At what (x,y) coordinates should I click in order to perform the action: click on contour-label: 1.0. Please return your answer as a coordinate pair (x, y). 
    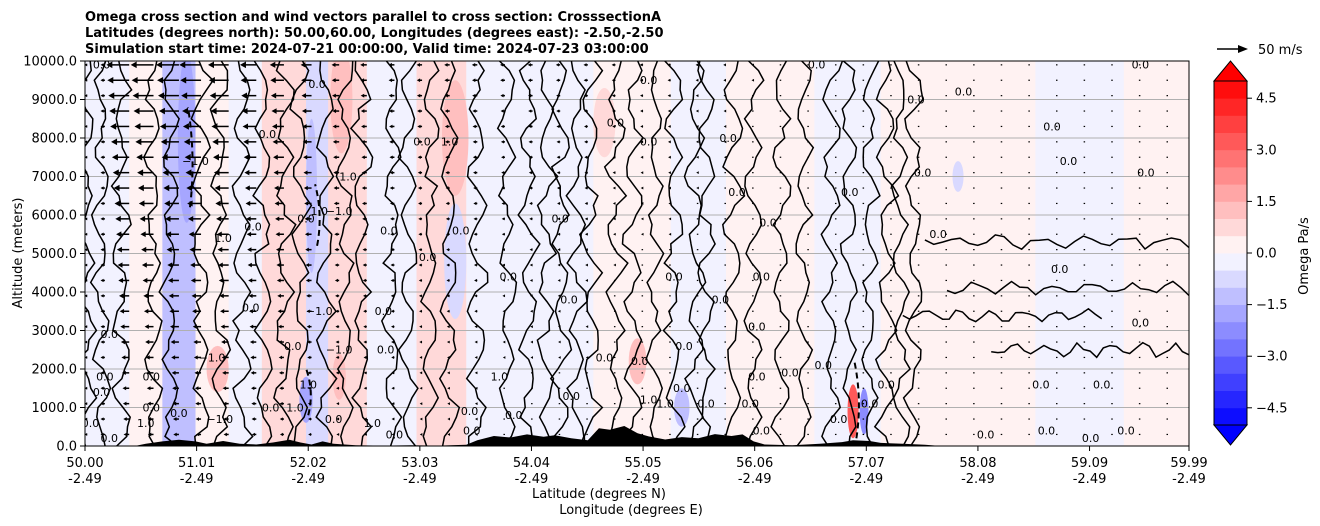
    Looking at the image, I should click on (320, 211).